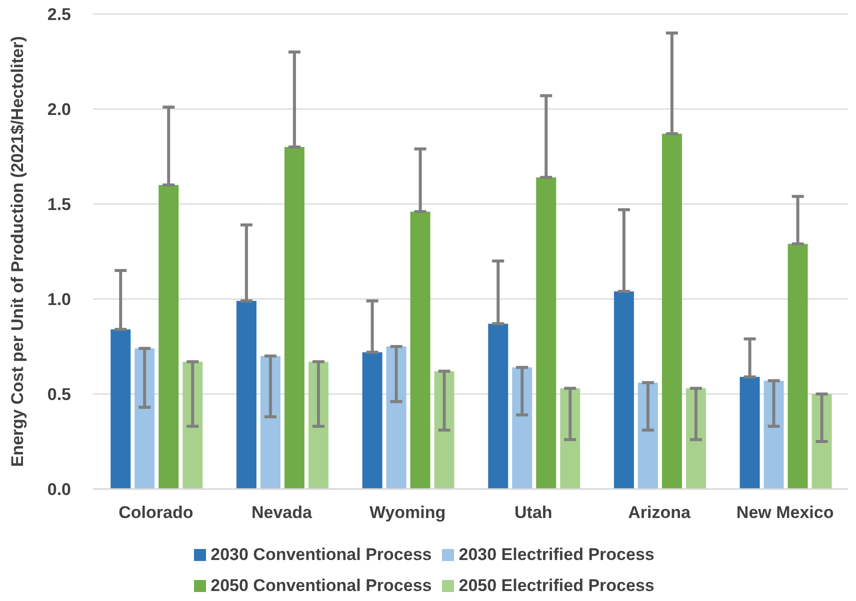  I want to click on y-tick-label: 1.5, so click(59, 204).